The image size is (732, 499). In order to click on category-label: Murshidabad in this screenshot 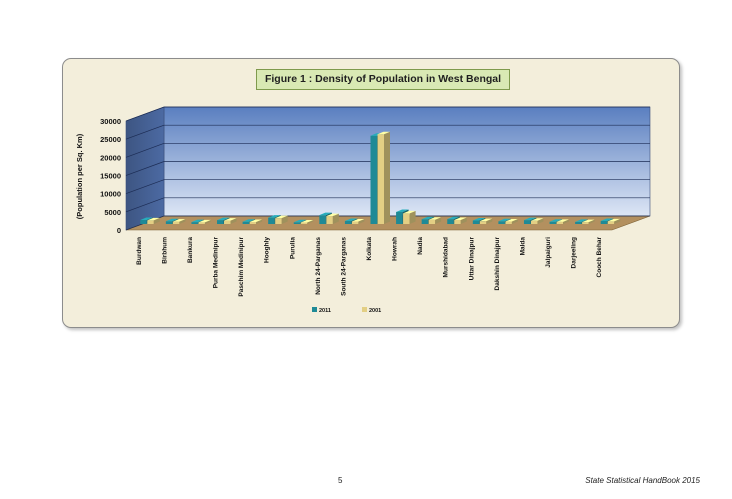, I will do `click(446, 257)`.